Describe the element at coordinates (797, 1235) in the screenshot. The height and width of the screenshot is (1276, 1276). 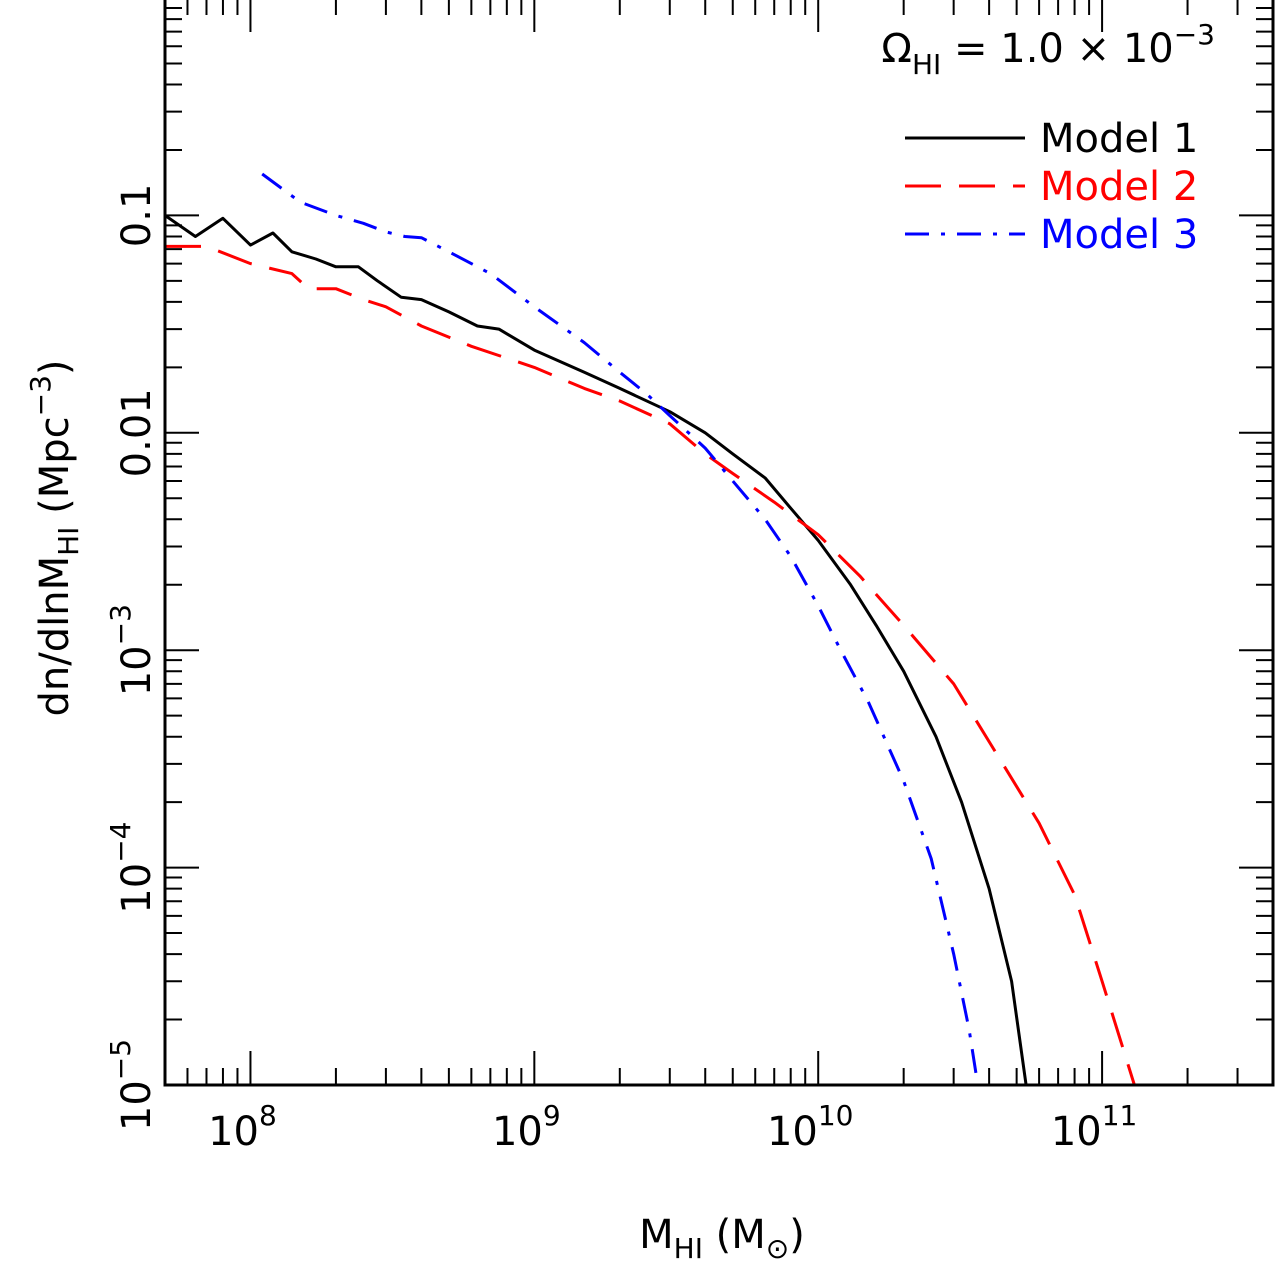
I see `x-axis-label-close: )` at that location.